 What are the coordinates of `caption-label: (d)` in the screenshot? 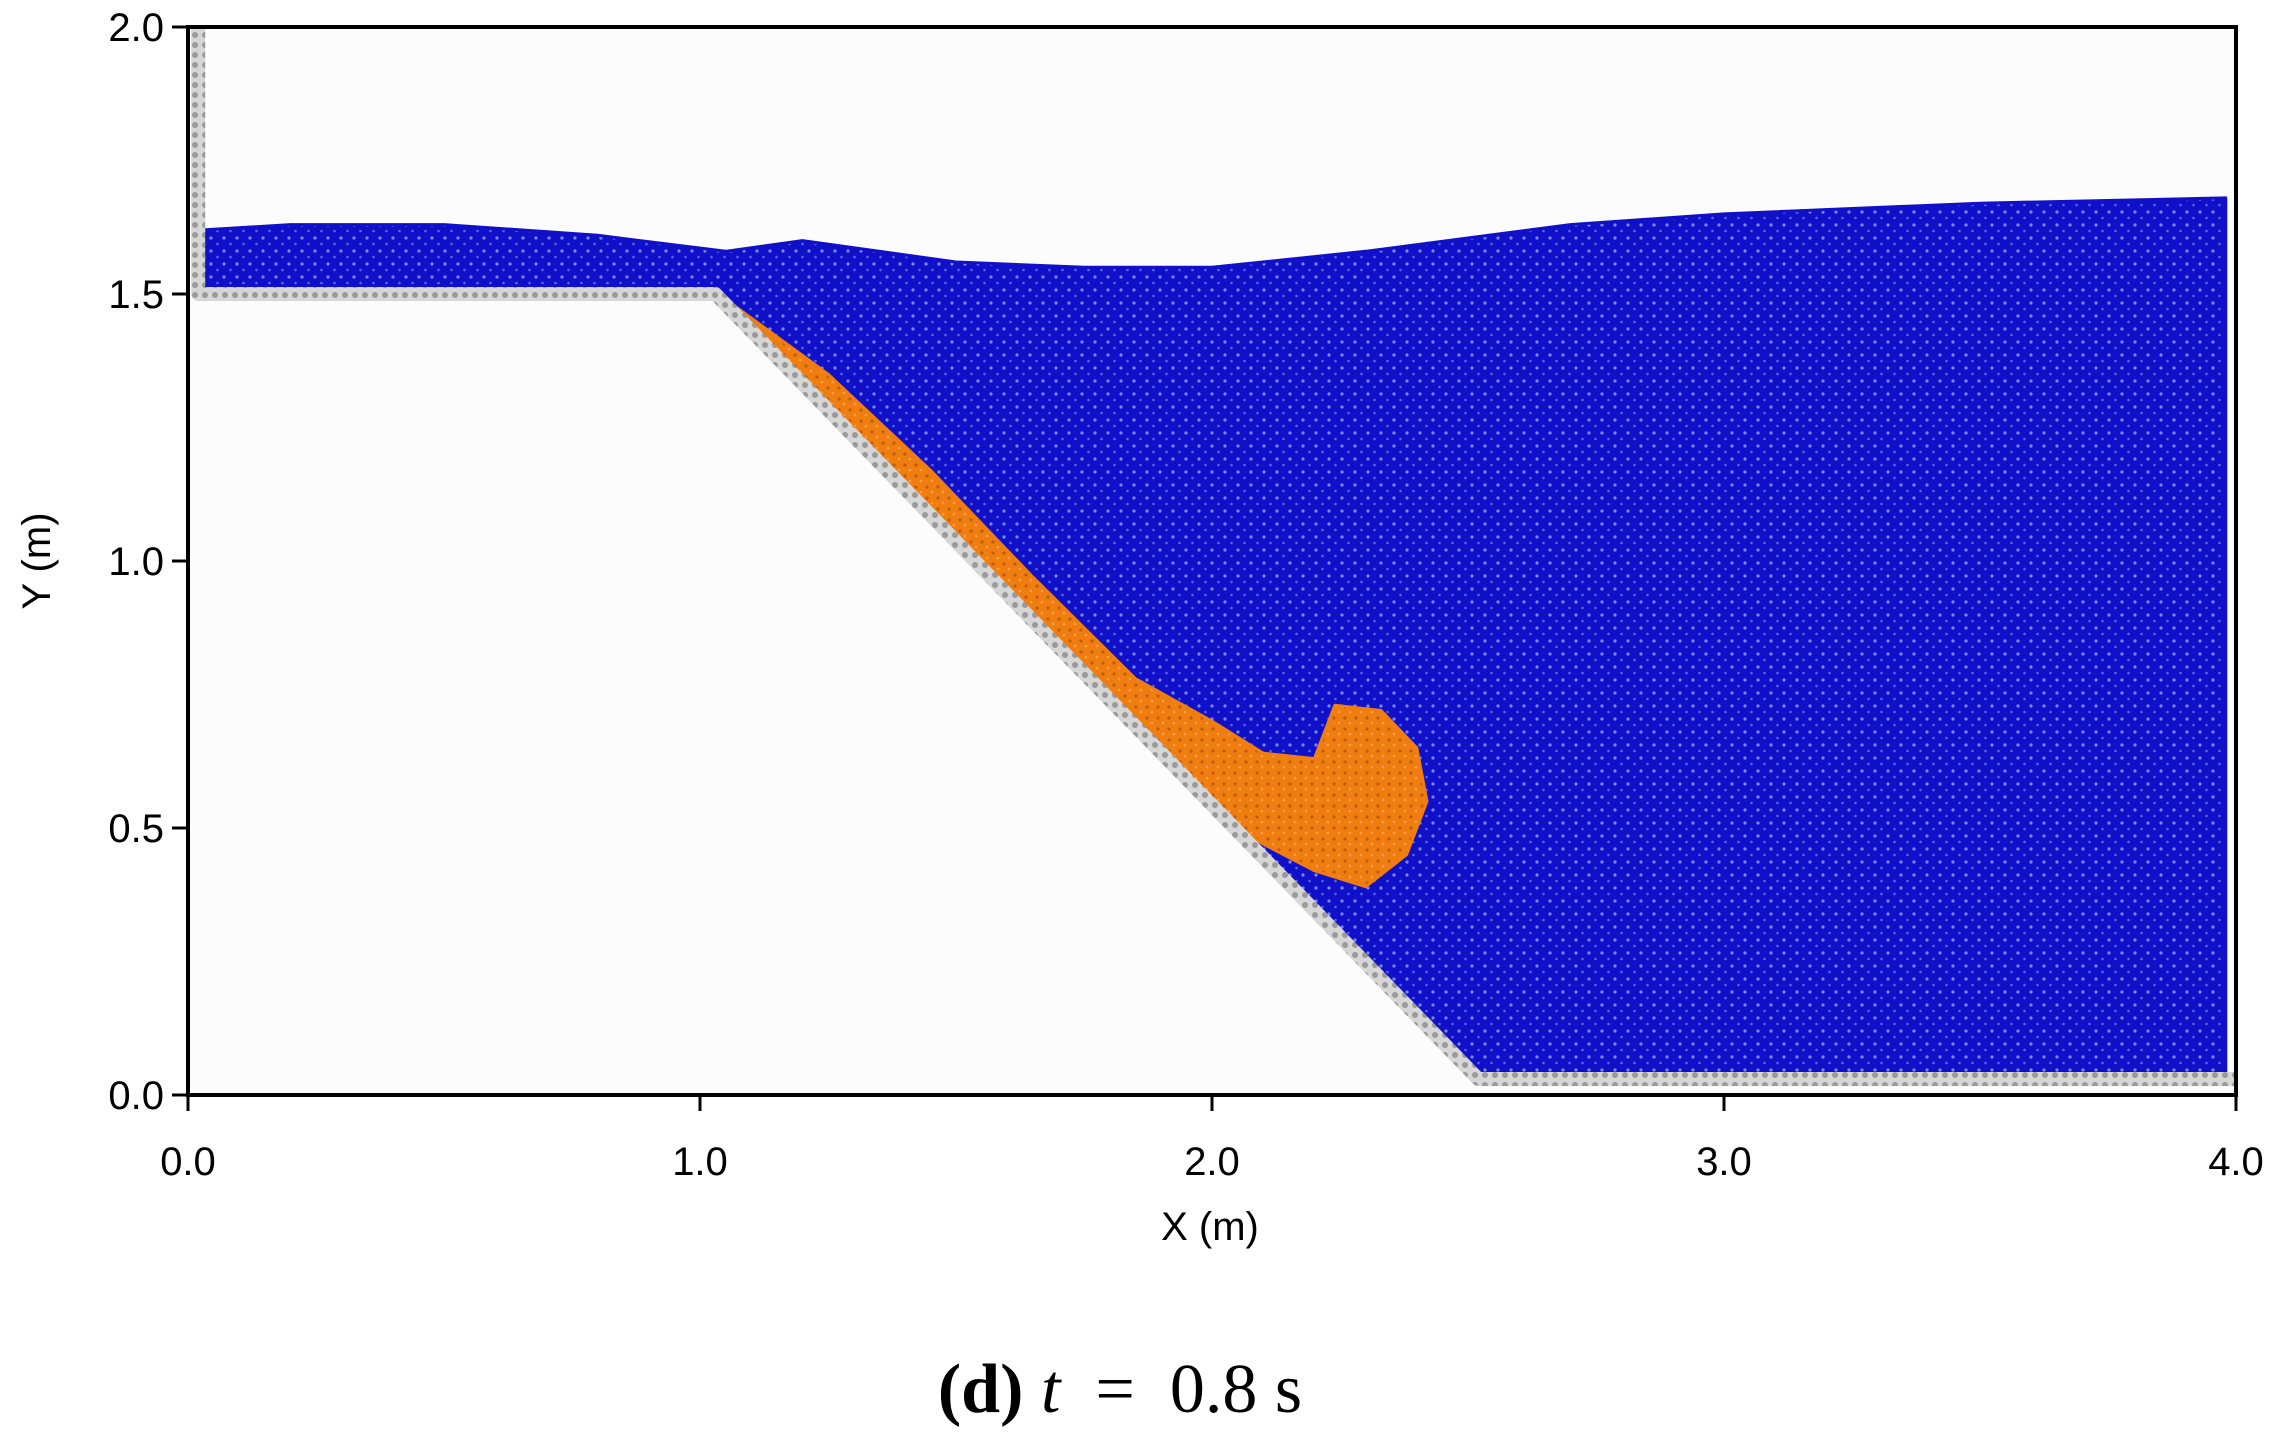 It's located at (981, 1389).